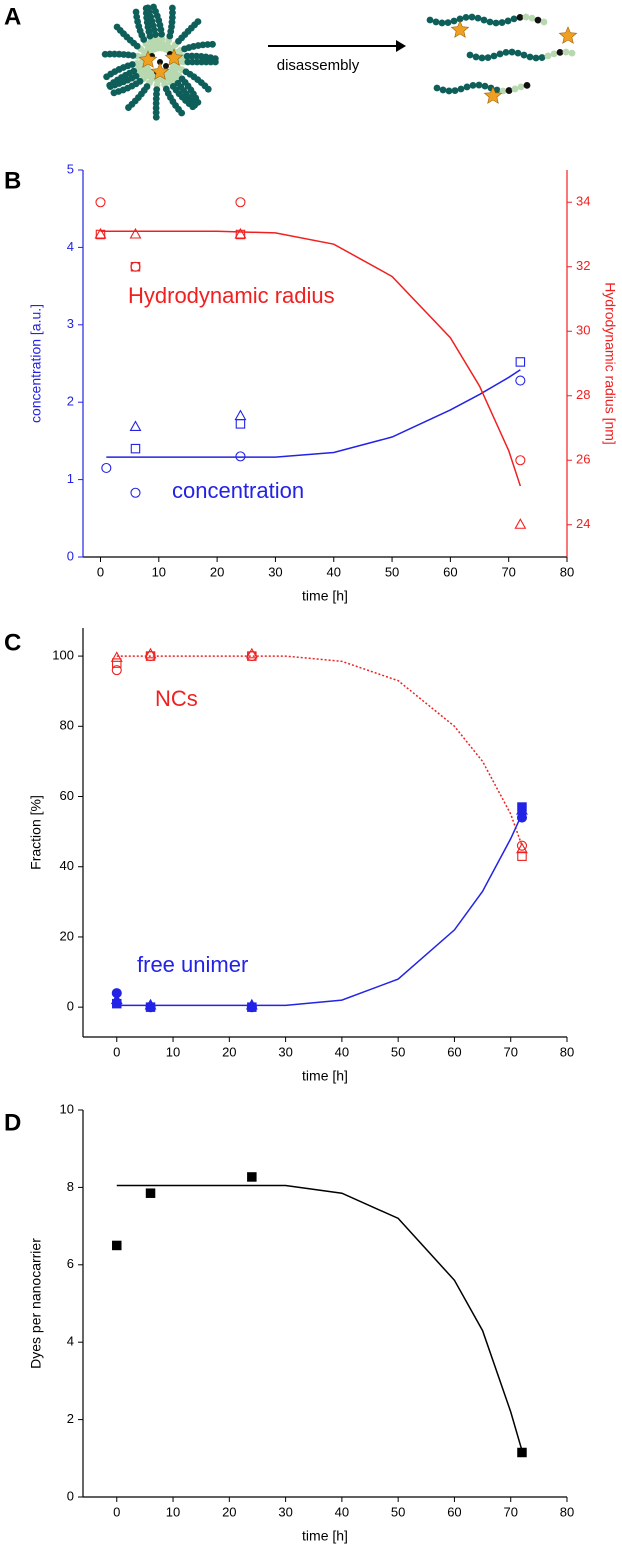 The height and width of the screenshot is (1555, 622). I want to click on arrow-head, so click(401, 46).